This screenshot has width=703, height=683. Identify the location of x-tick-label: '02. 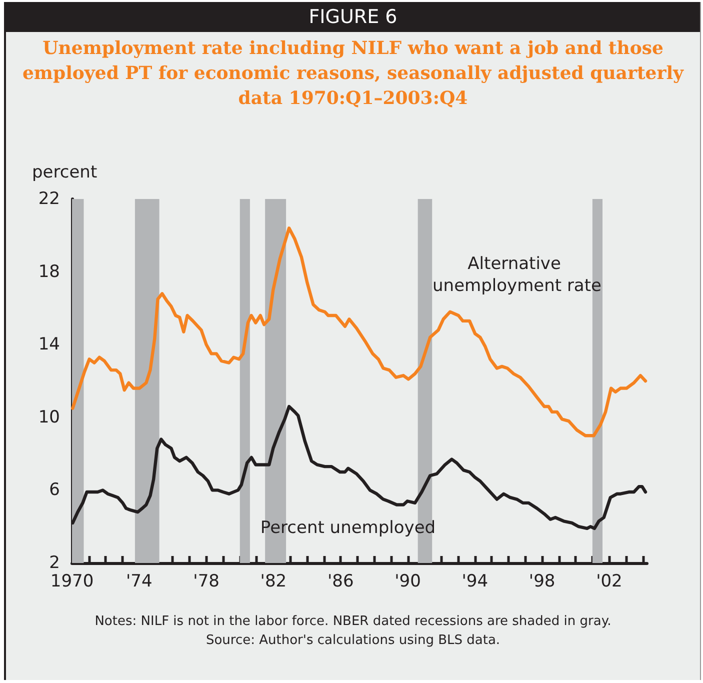
(609, 582).